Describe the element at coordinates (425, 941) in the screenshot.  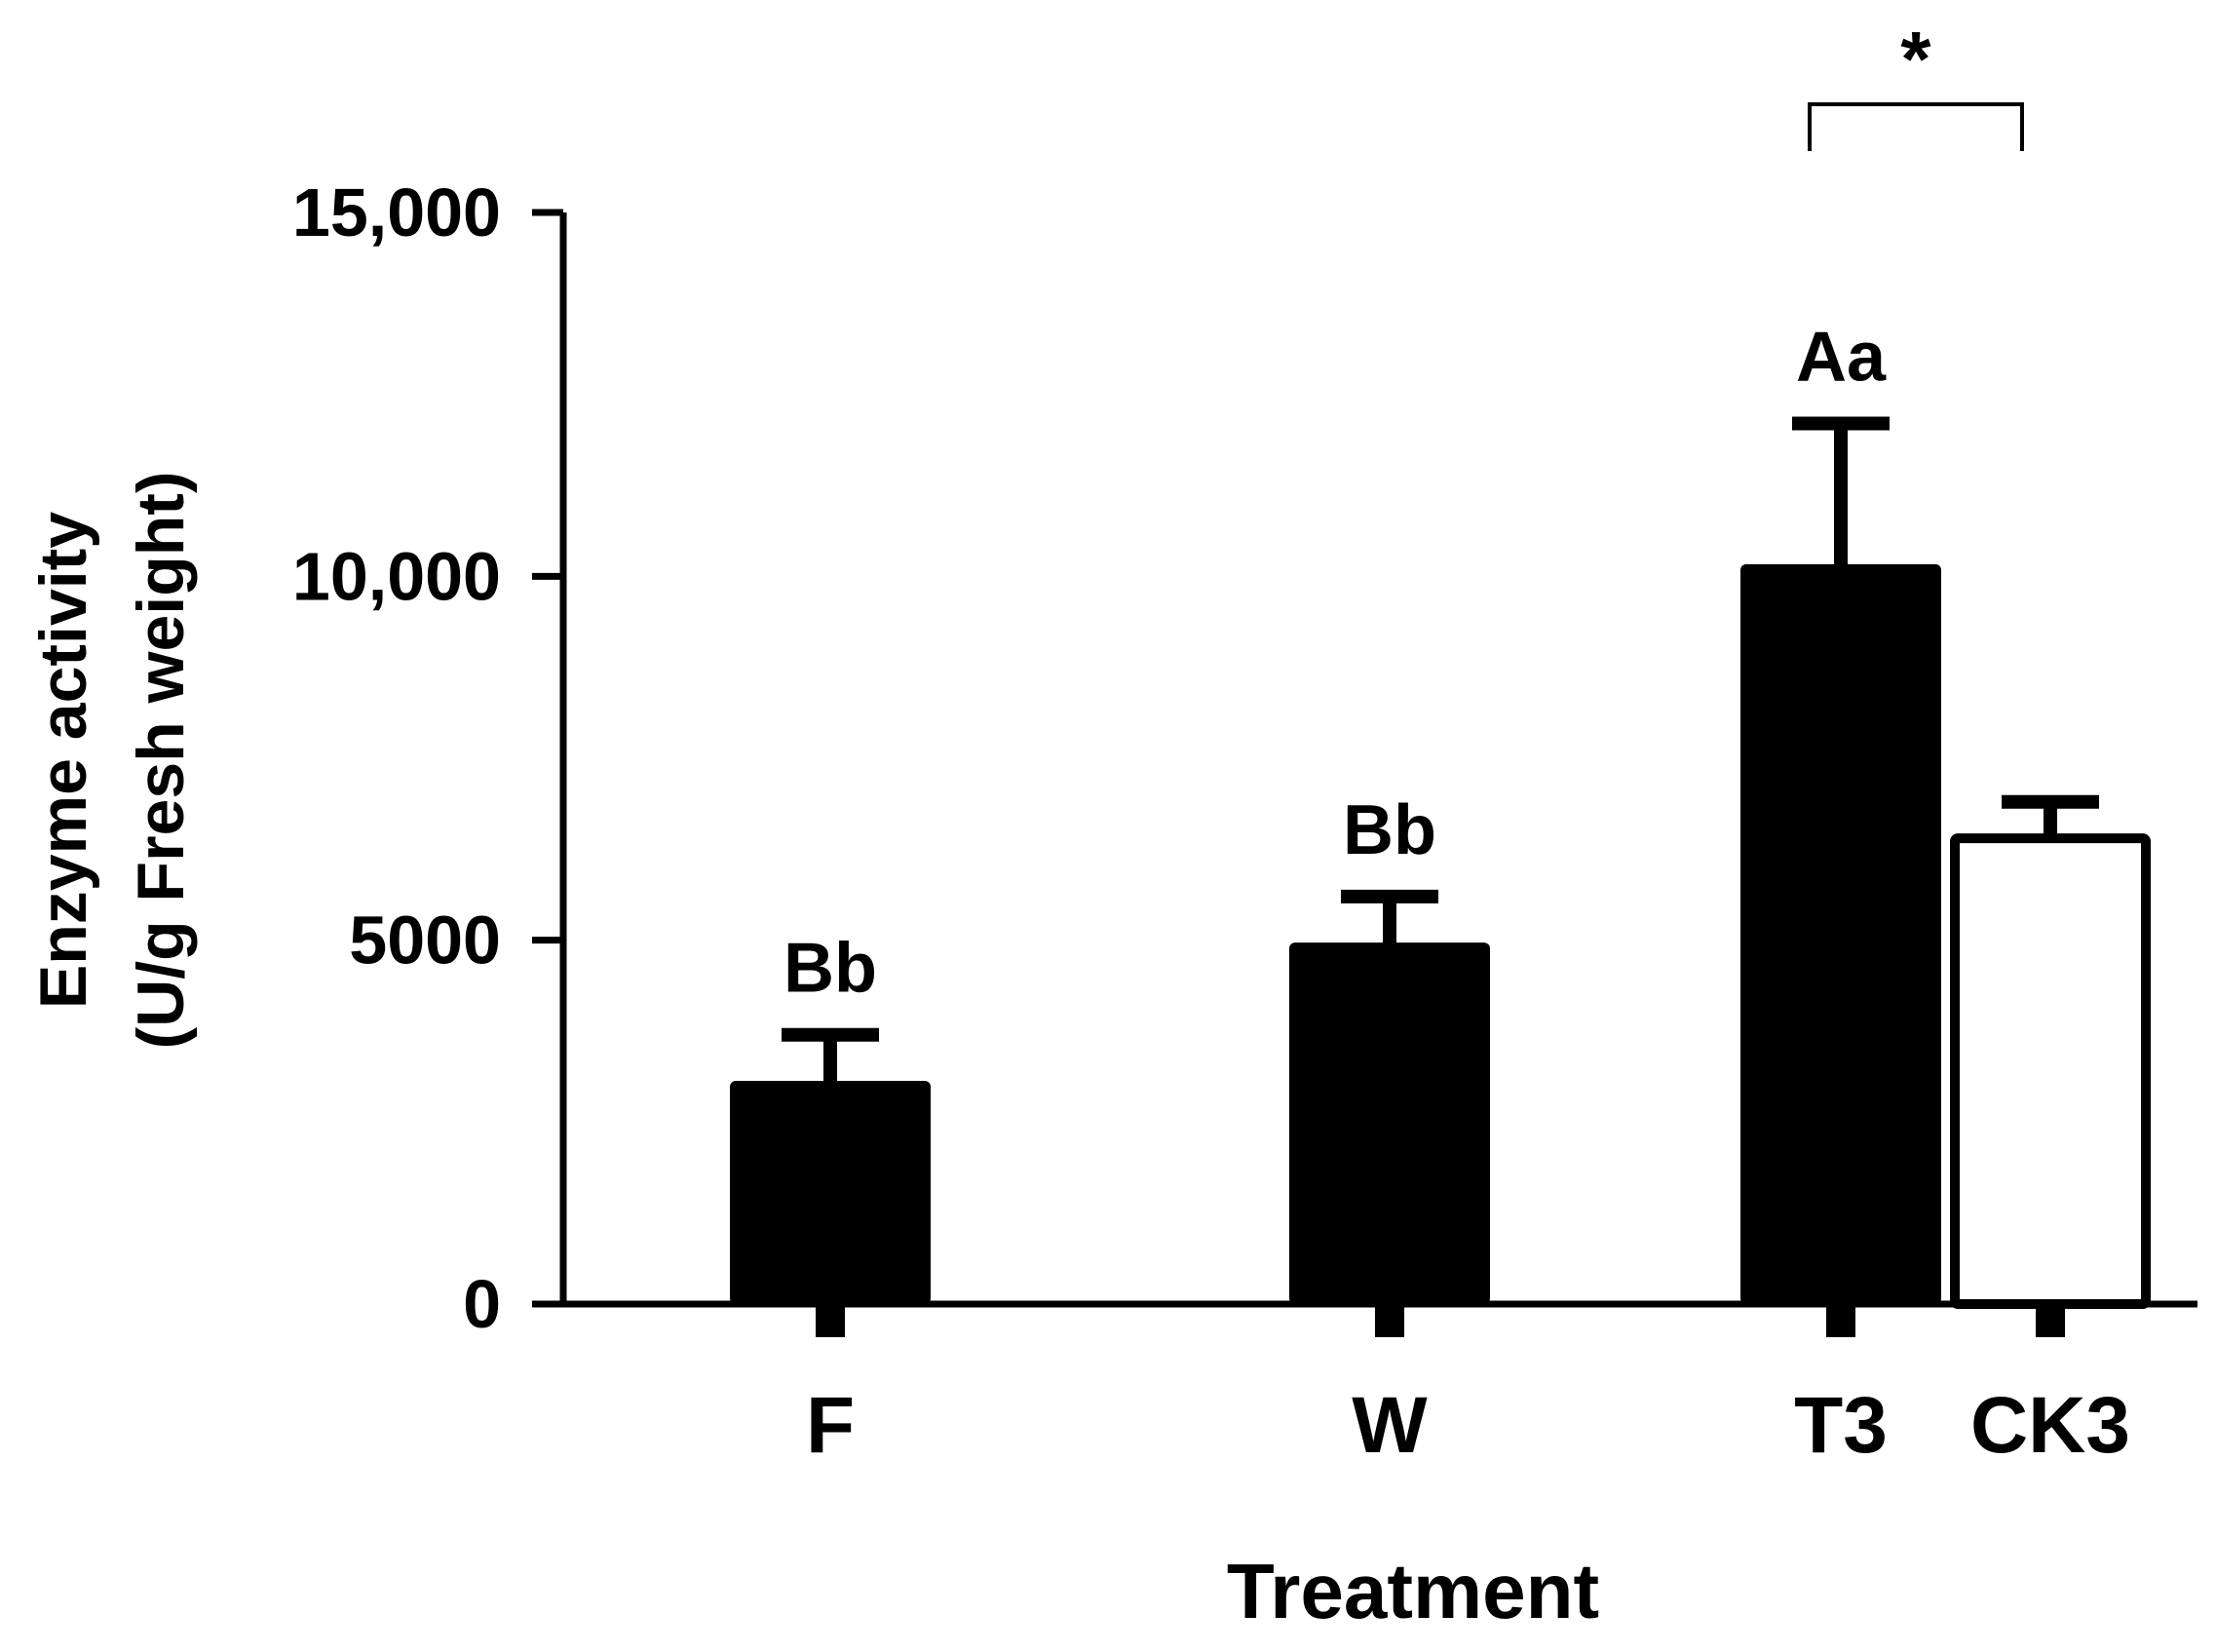
I see `y-tick-label-5000: 5000` at that location.